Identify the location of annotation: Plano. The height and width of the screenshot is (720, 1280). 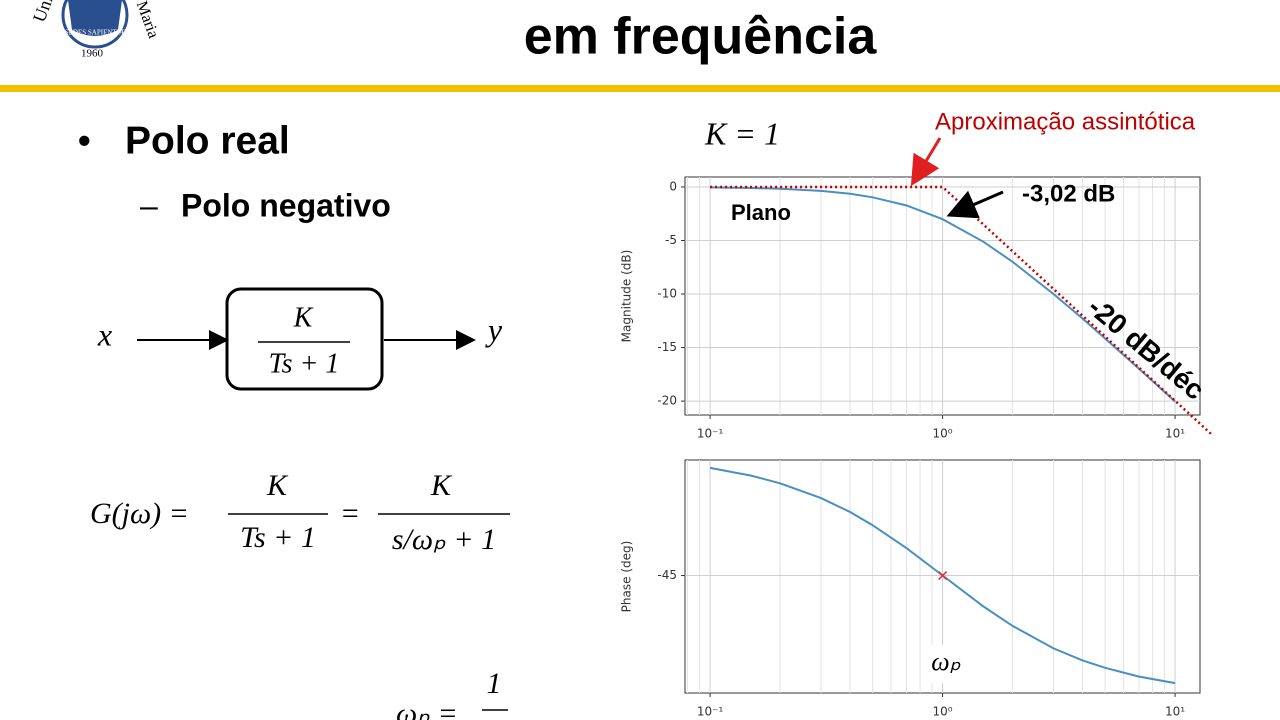
(761, 212).